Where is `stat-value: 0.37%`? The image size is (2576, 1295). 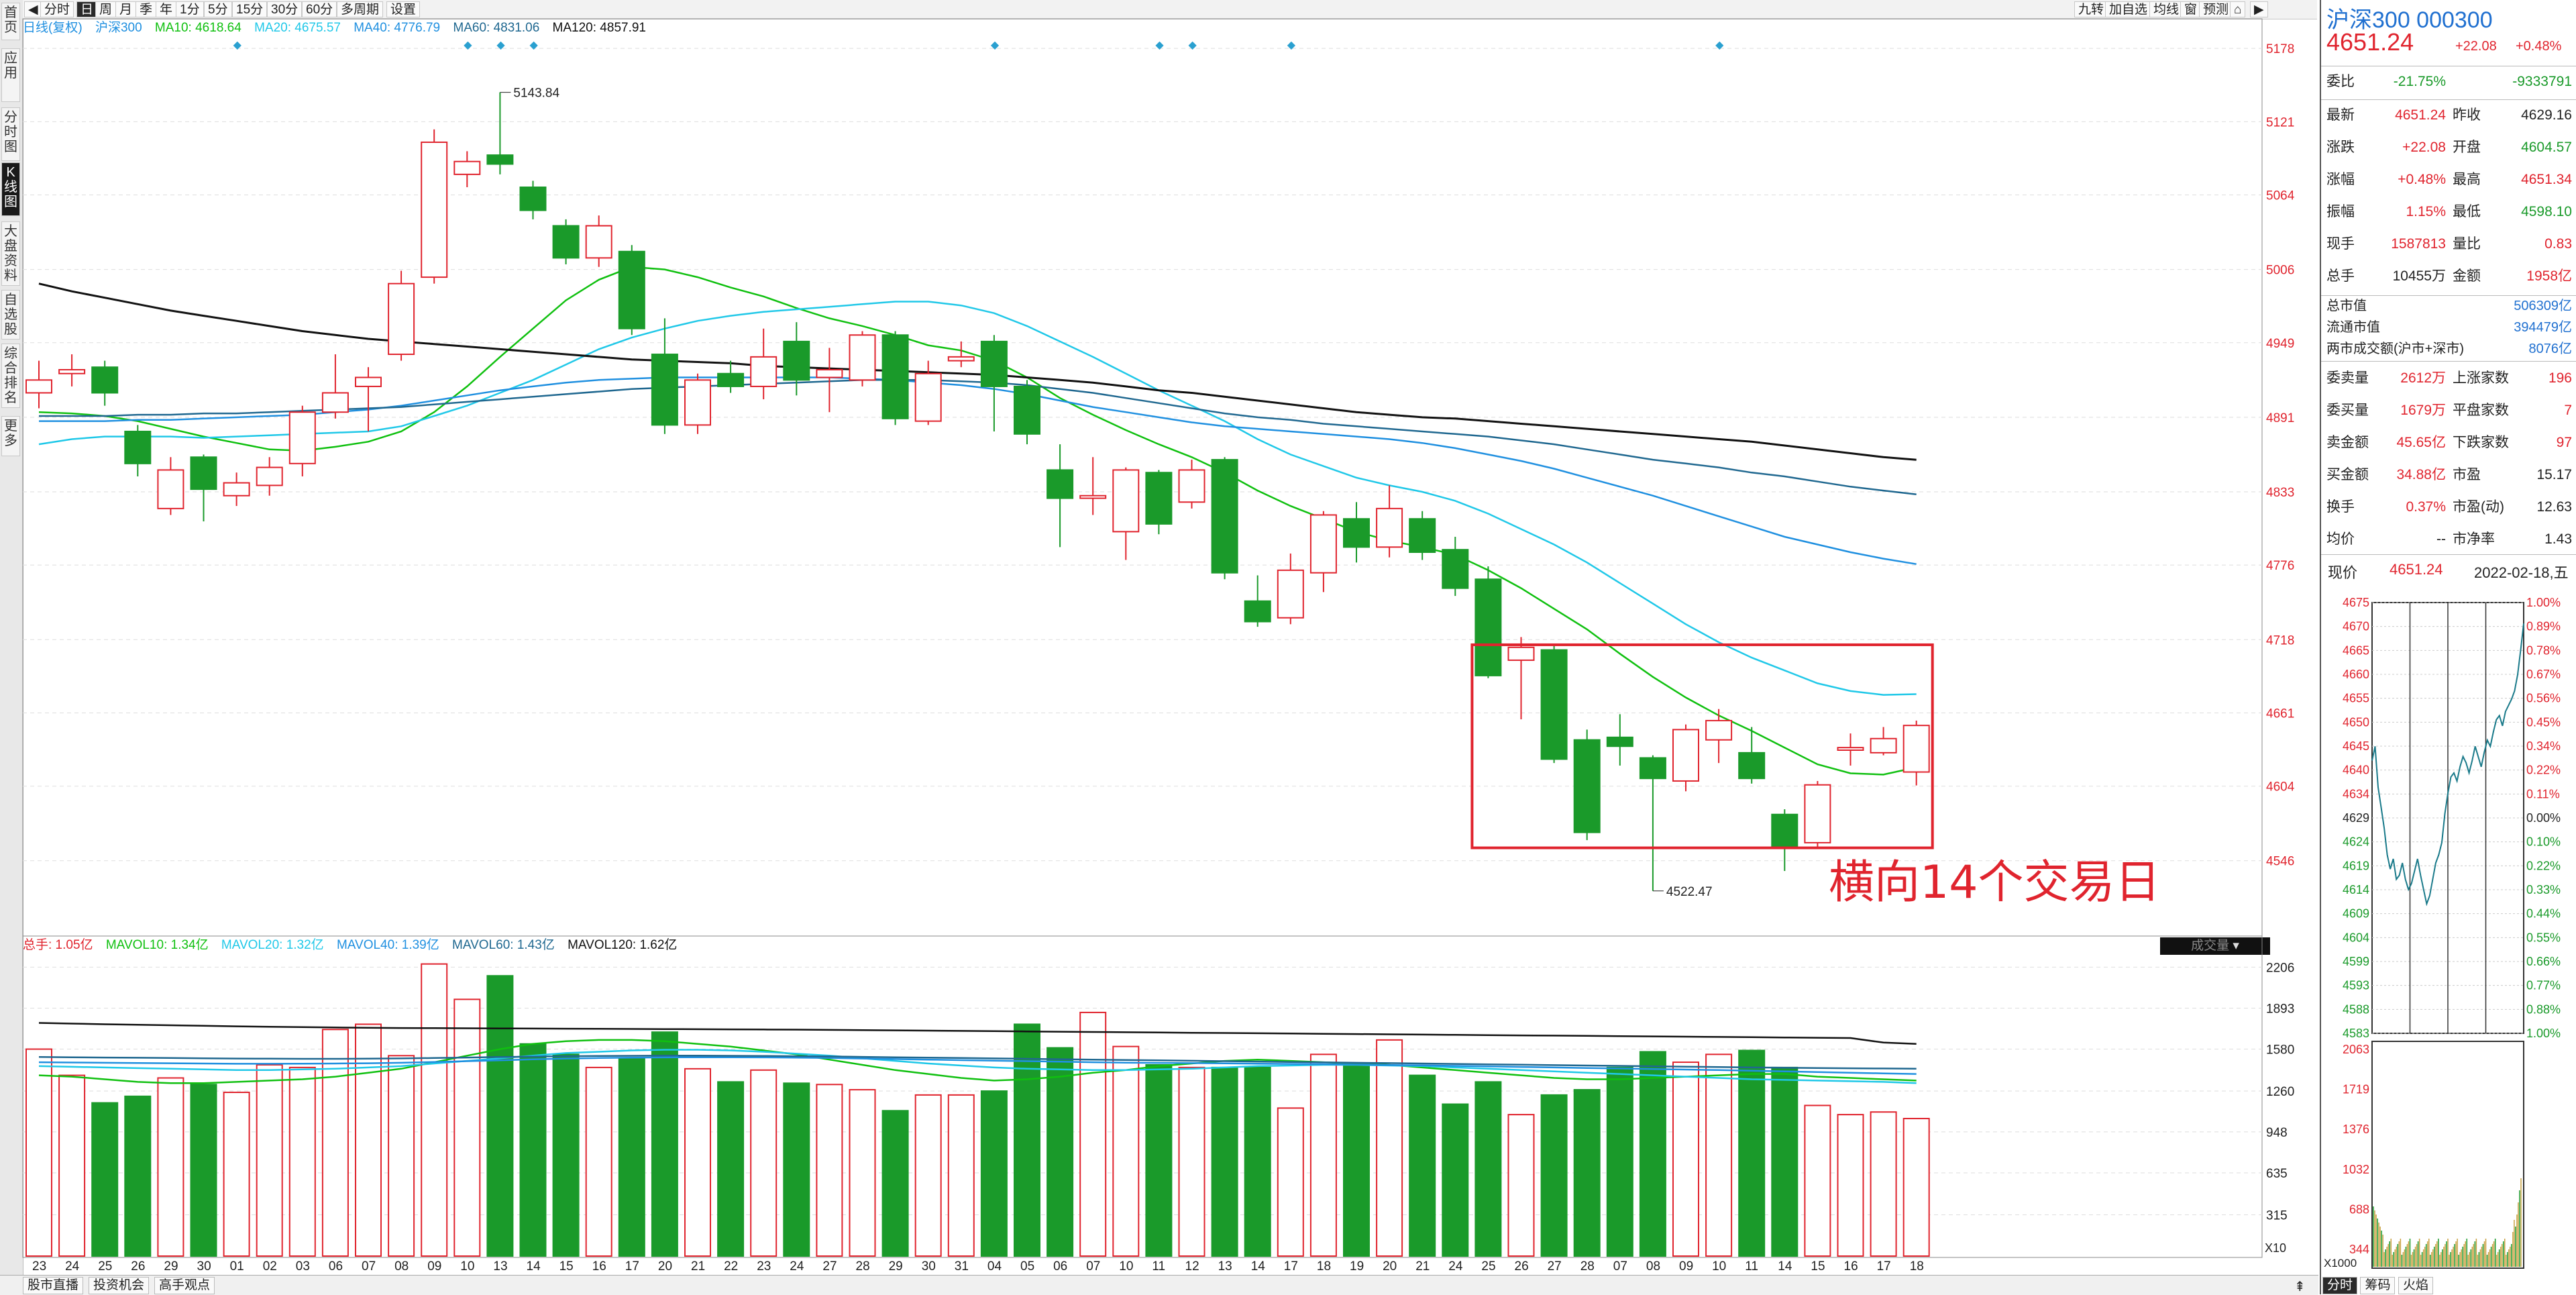
stat-value: 0.37% is located at coordinates (2426, 507).